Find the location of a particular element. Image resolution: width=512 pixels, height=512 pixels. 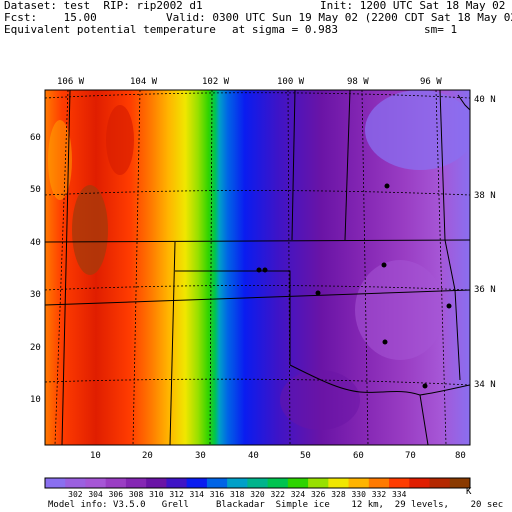

longitude-labels: 106 W 104 W 102 W 100 W 98 W 96 W is located at coordinates (249, 82).